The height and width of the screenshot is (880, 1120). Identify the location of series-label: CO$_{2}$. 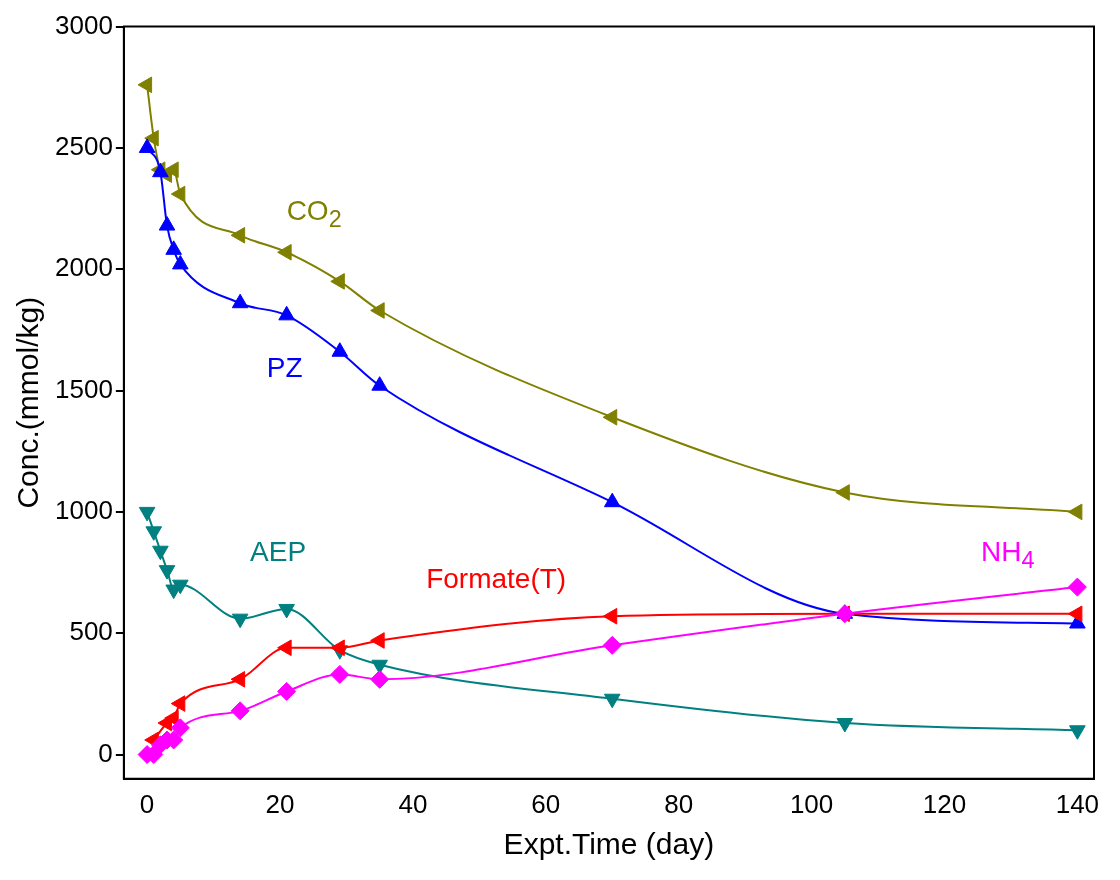
(314, 214).